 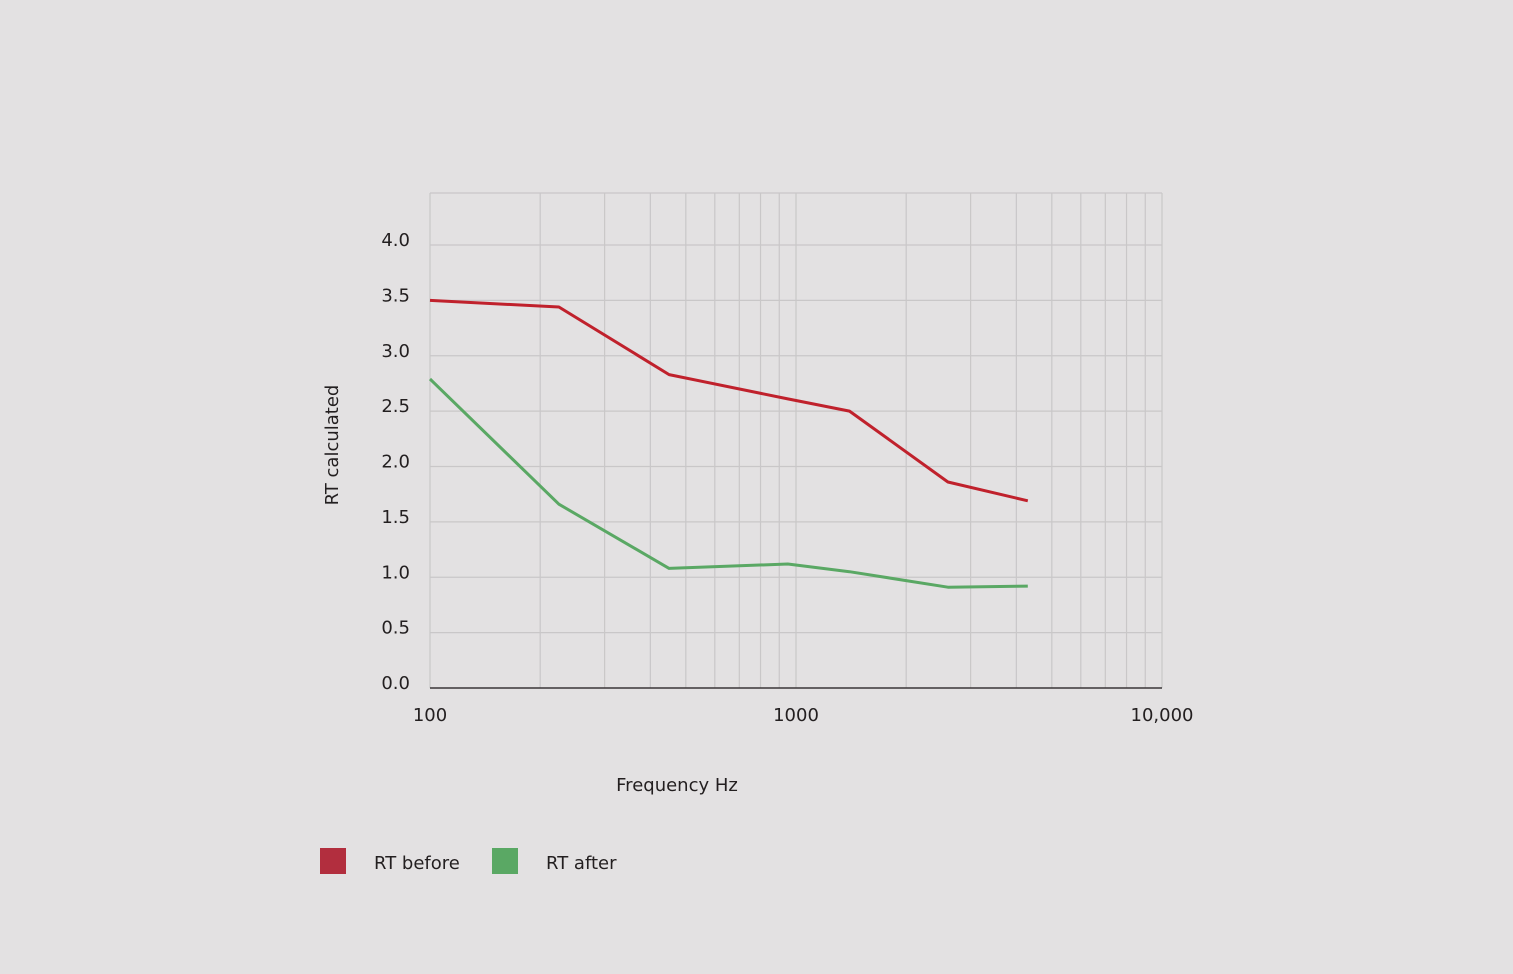 What do you see at coordinates (729, 400) in the screenshot?
I see `series-line-rt-before` at bounding box center [729, 400].